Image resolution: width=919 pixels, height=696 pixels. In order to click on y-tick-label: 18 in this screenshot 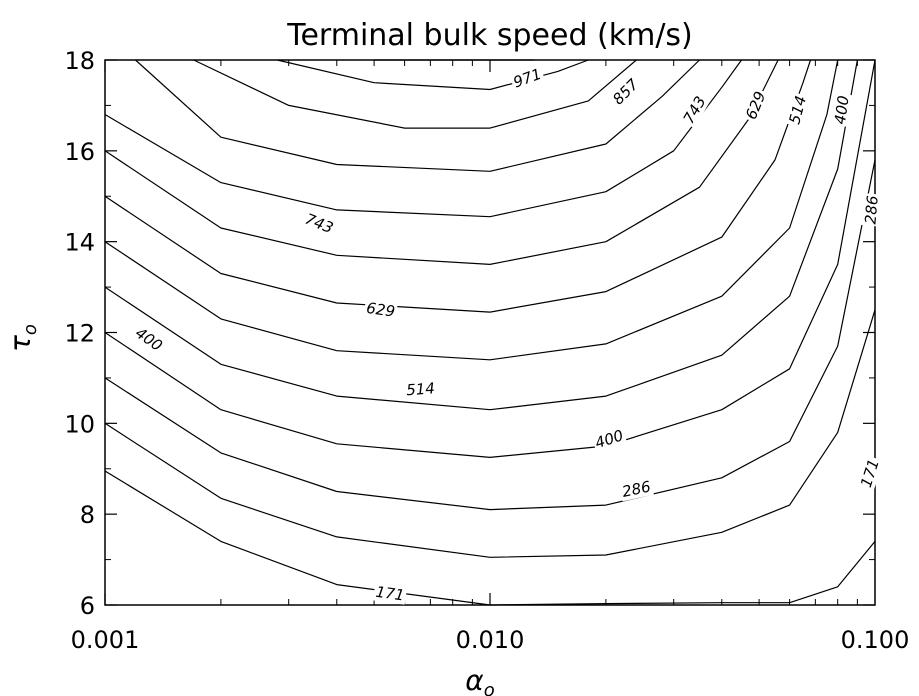, I will do `click(79, 61)`.